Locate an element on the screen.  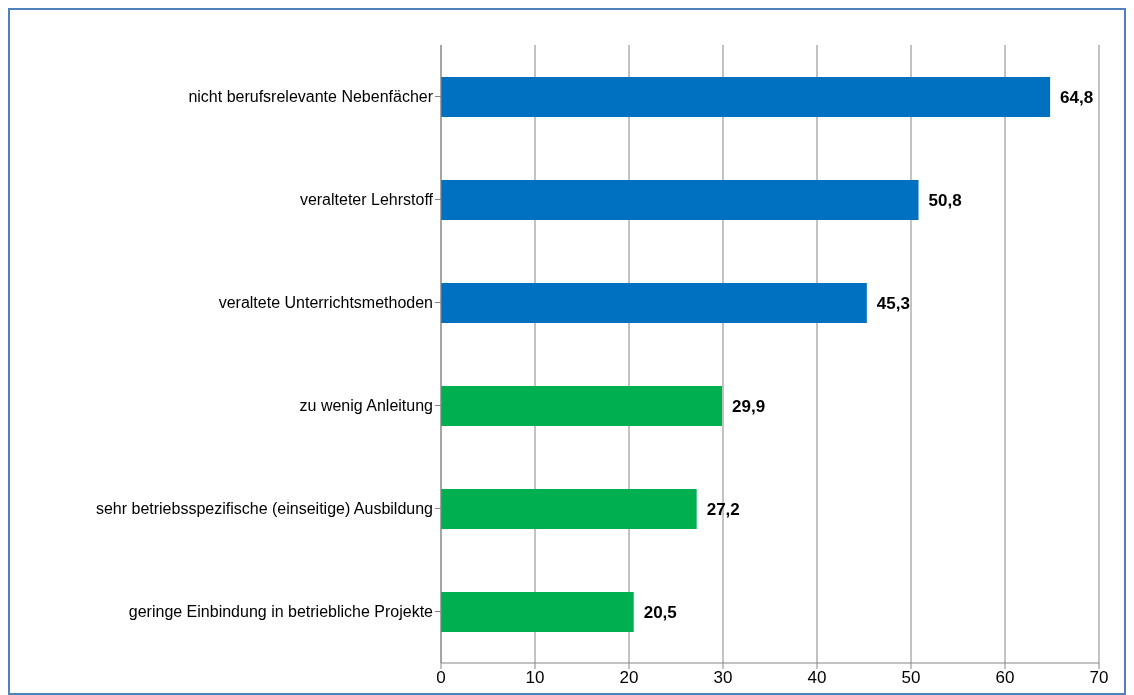
x-tick-label: 0 is located at coordinates (441, 678).